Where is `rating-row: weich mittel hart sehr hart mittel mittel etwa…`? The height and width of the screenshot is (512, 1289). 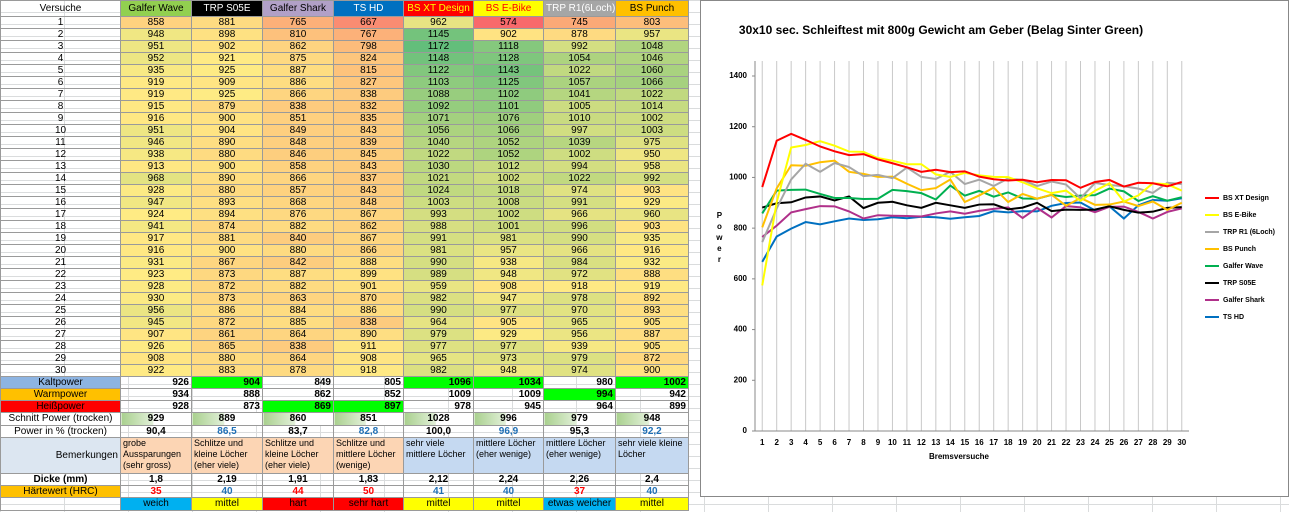
rating-row: weich mittel hart sehr hart mittel mittel etwa… is located at coordinates (344, 504).